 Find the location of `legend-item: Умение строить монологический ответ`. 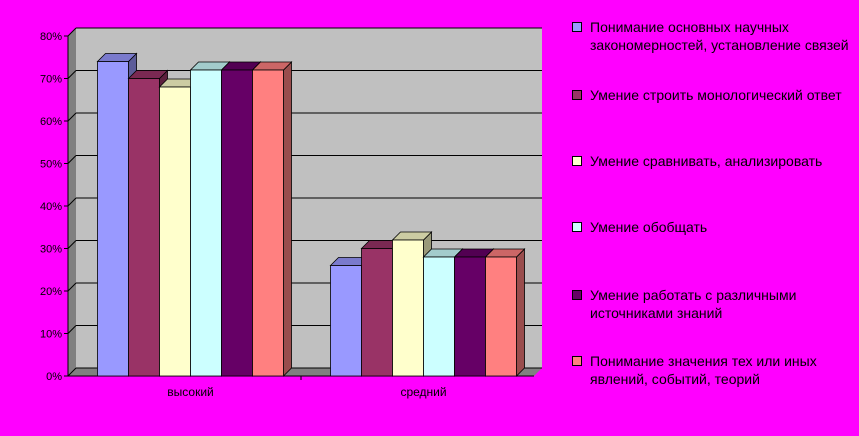

legend-item: Умение строить монологический ответ is located at coordinates (713, 95).